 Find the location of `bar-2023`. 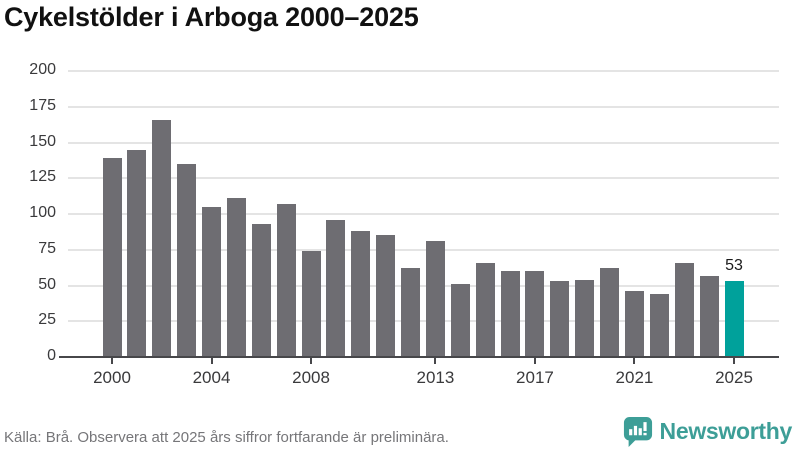

bar-2023 is located at coordinates (684, 309).